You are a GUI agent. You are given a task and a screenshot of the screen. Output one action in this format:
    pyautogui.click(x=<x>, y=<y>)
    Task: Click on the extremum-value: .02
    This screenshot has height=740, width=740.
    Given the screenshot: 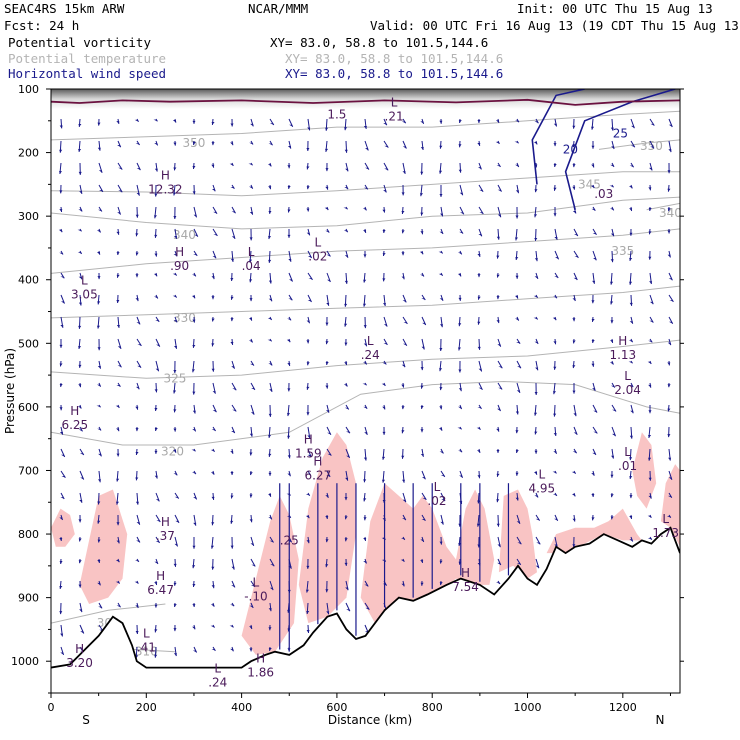 What is the action you would take?
    pyautogui.click(x=317, y=256)
    